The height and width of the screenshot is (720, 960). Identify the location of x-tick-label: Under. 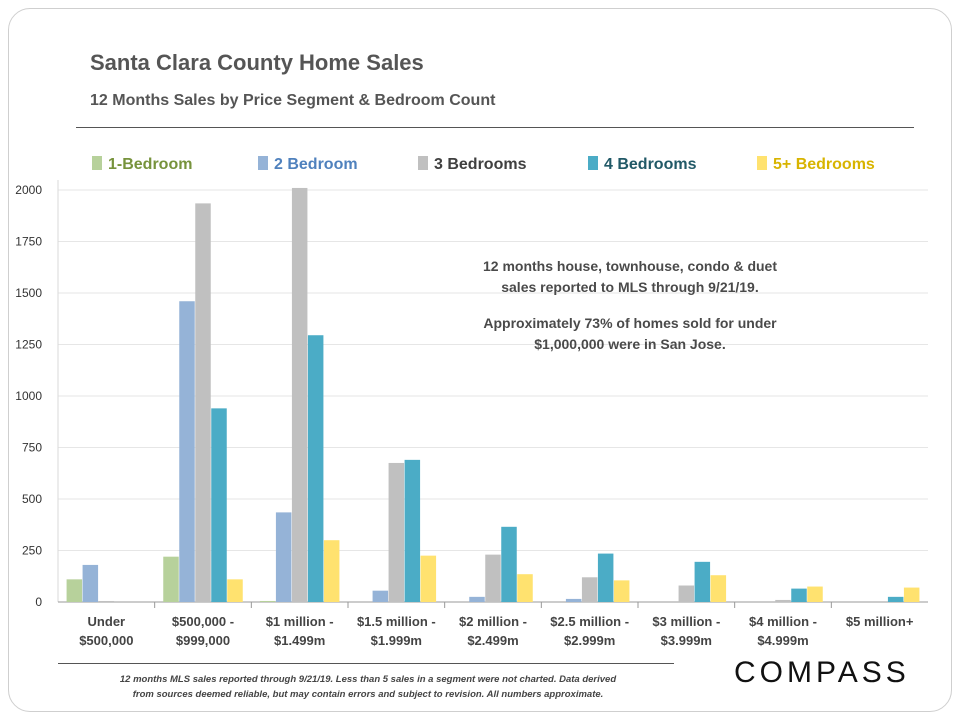
(107, 621).